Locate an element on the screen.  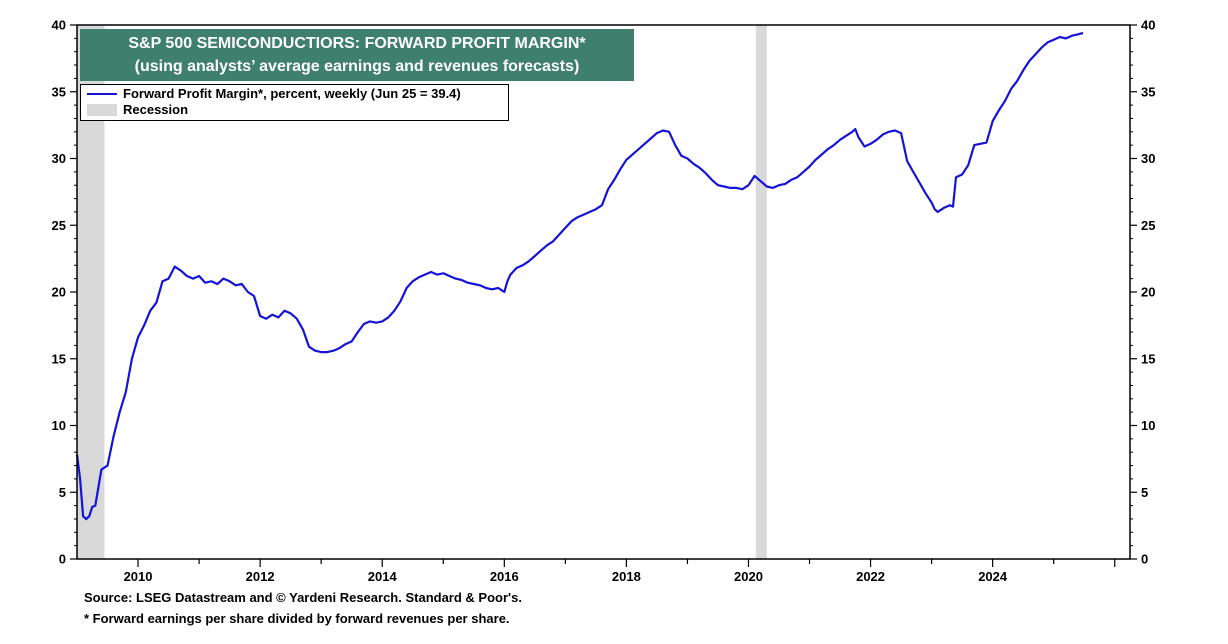
y-tick-label-right: 25 is located at coordinates (1148, 225).